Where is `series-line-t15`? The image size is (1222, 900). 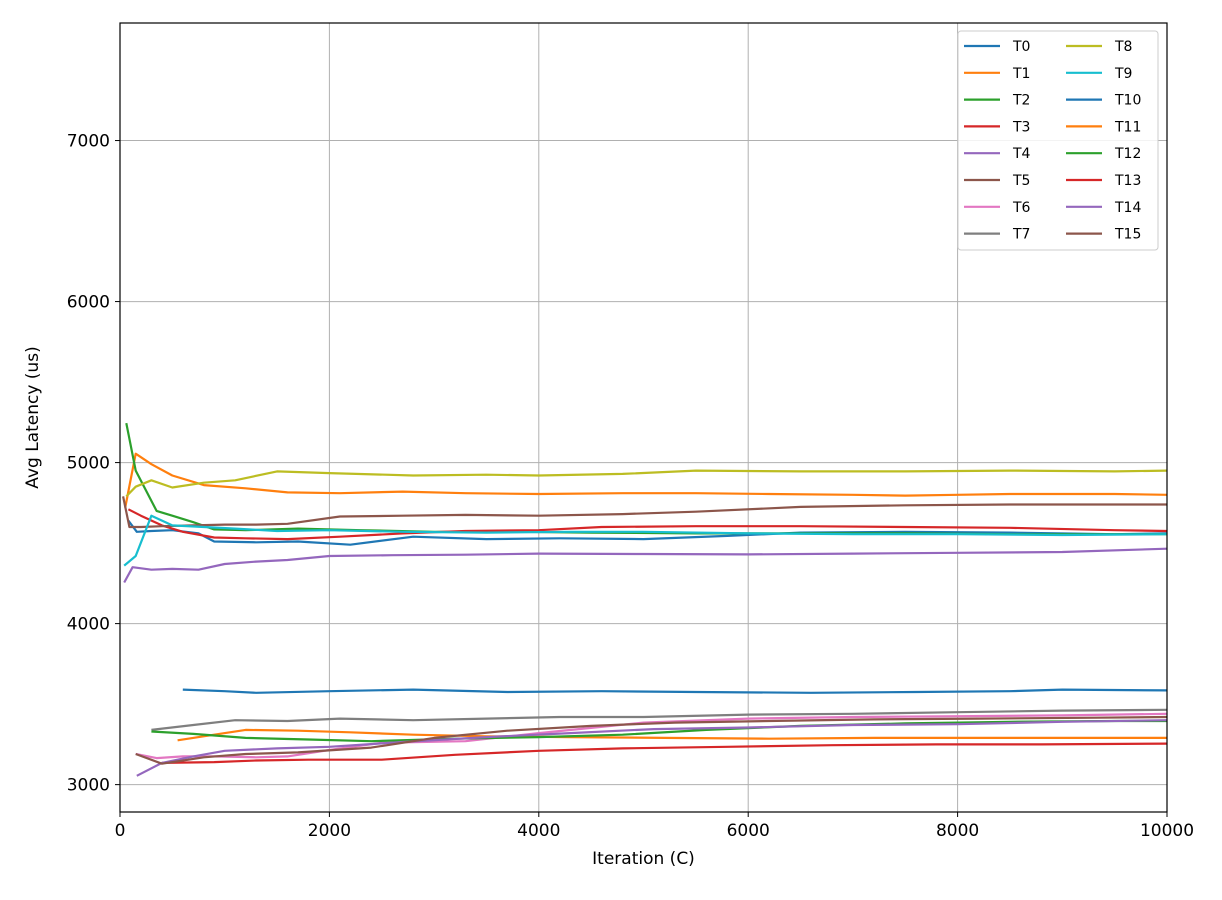
series-line-t15 is located at coordinates (651, 740).